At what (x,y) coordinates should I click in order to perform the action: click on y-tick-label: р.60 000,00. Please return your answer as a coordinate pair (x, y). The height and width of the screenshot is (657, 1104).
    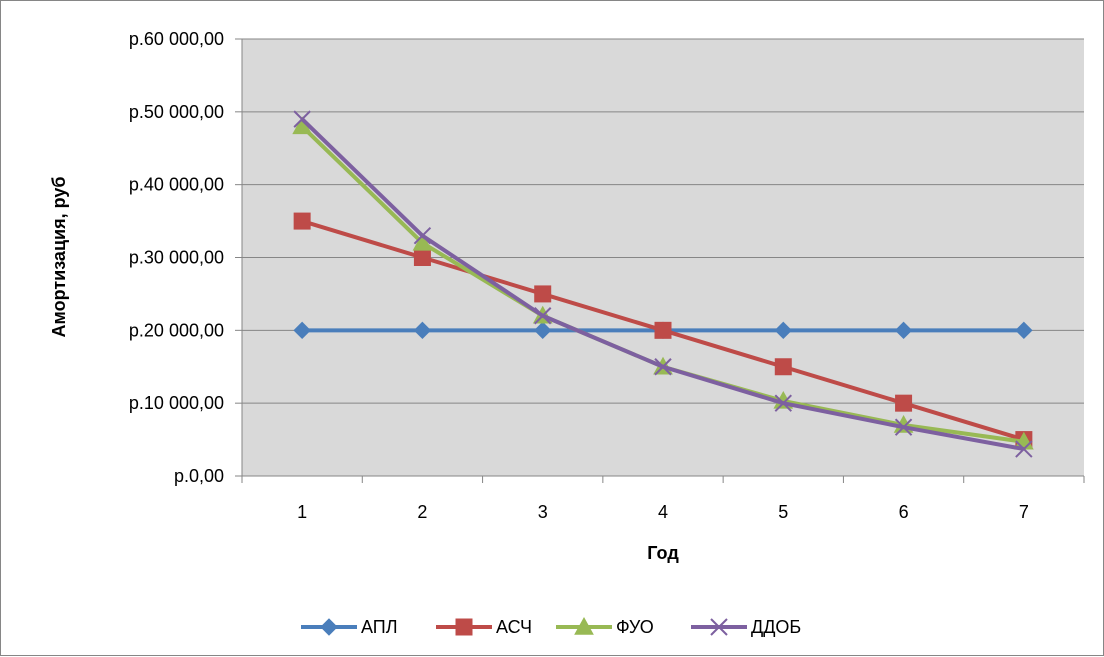
    Looking at the image, I should click on (176, 39).